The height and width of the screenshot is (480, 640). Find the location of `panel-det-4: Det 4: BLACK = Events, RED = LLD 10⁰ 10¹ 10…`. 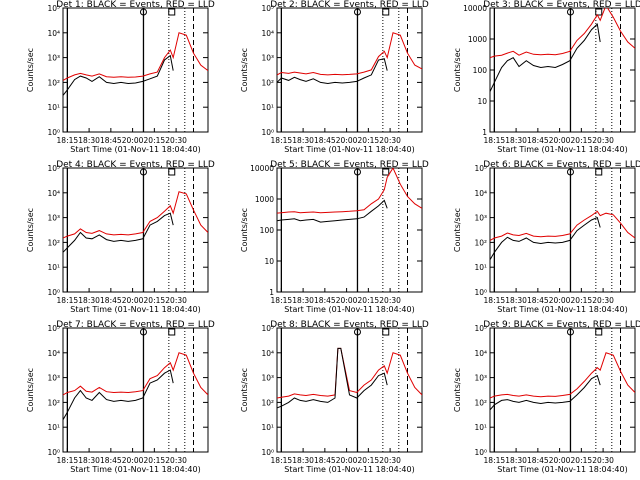

panel-det-4: Det 4: BLACK = Events, RED = LLD 10⁰ 10¹ 10… is located at coordinates (120, 237).